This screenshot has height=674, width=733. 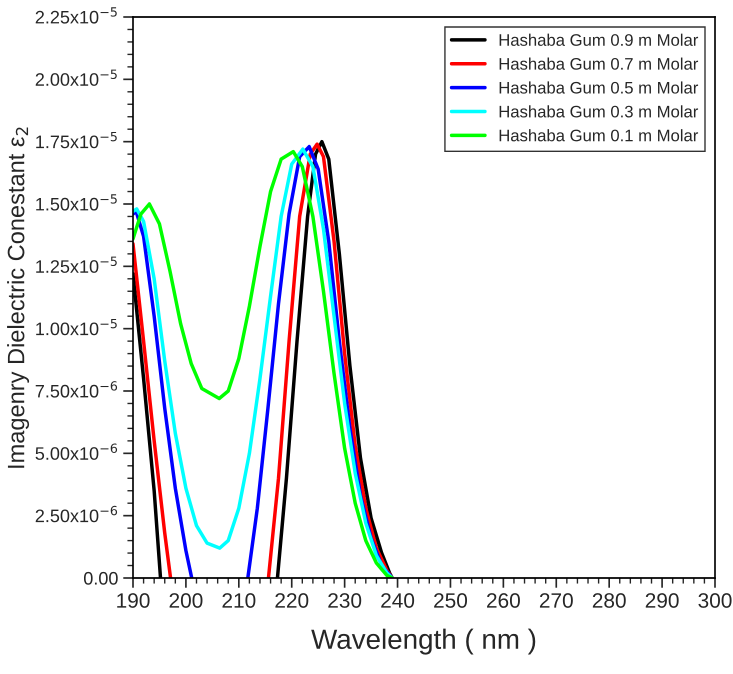 What do you see at coordinates (662, 600) in the screenshot?
I see `x-tick-label: 290` at bounding box center [662, 600].